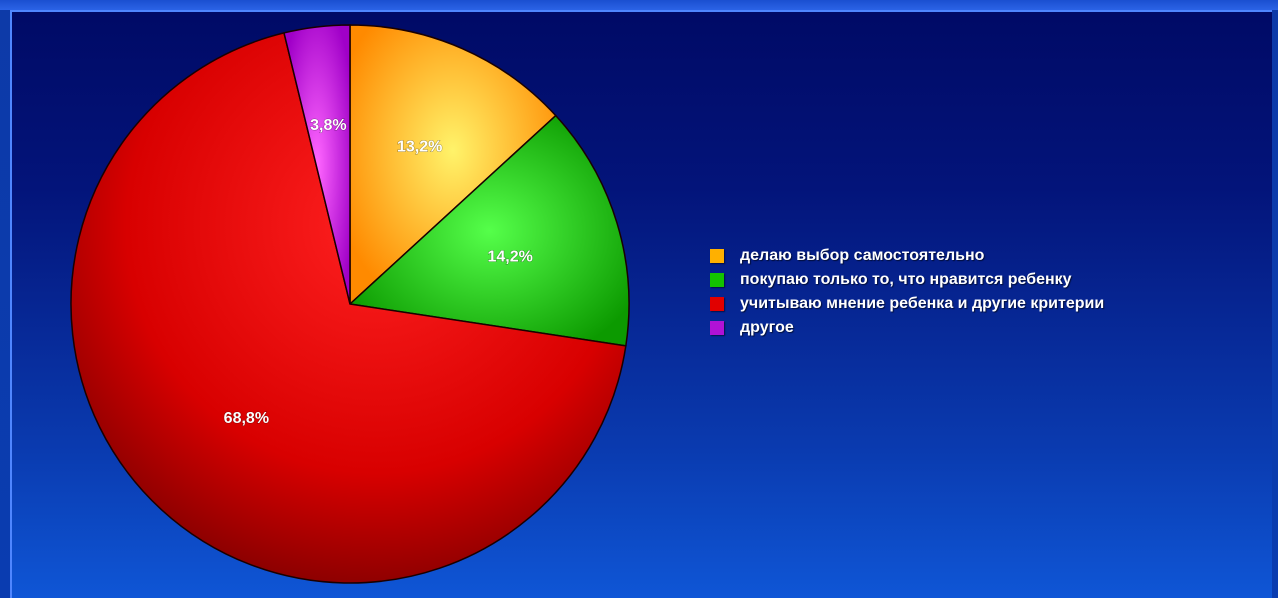 This screenshot has width=1278, height=598. Describe the element at coordinates (767, 327) in the screenshot. I see `legend-label: другое` at that location.